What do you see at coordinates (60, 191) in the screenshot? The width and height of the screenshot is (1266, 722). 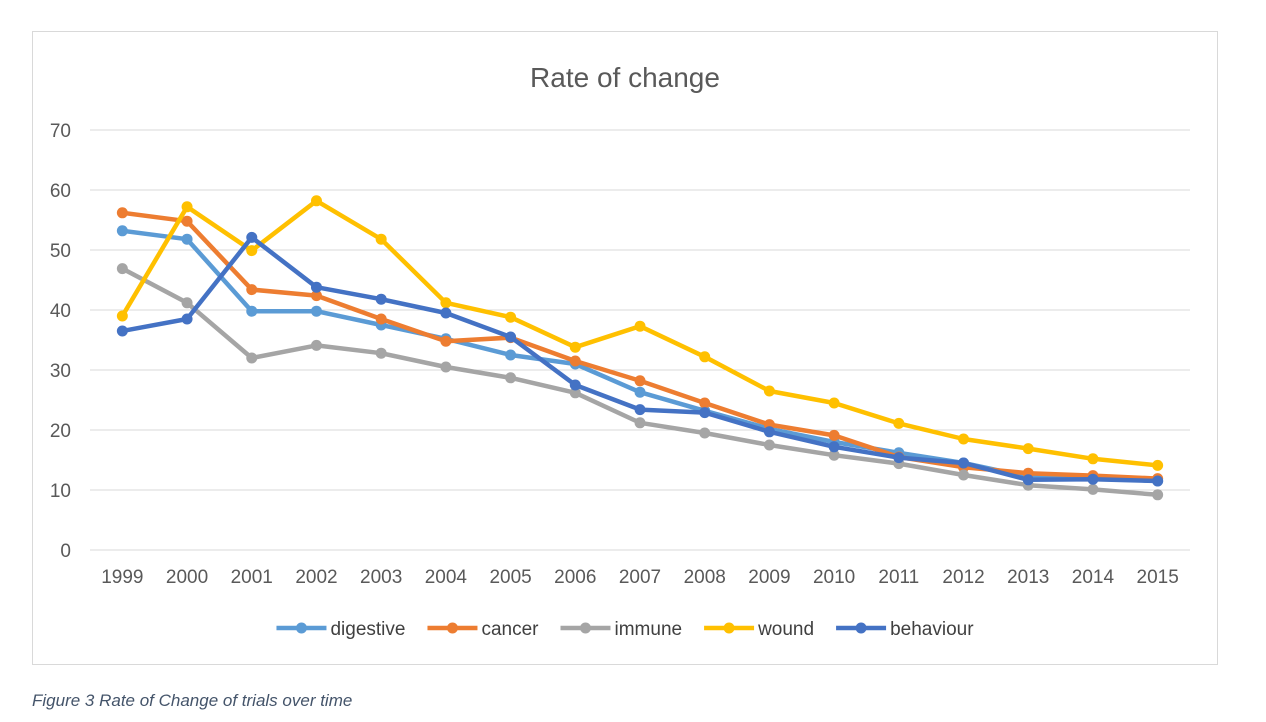 I see `y-tick-label: 60` at bounding box center [60, 191].